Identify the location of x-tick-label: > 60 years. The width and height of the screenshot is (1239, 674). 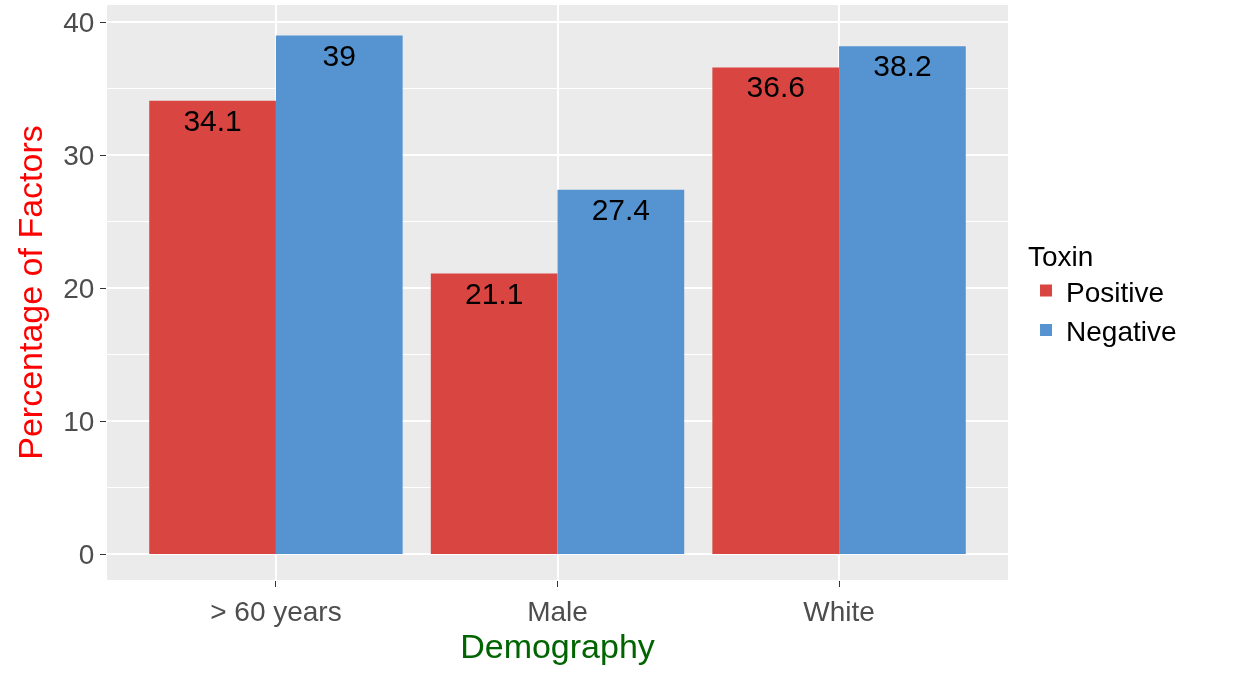
(276, 611).